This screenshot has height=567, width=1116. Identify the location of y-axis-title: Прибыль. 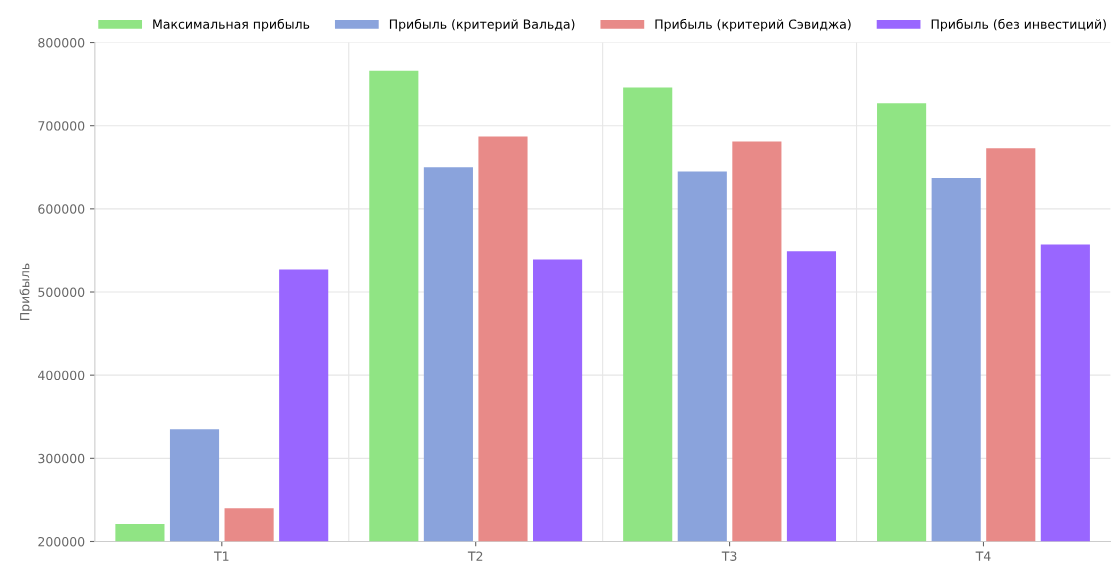
(25, 291).